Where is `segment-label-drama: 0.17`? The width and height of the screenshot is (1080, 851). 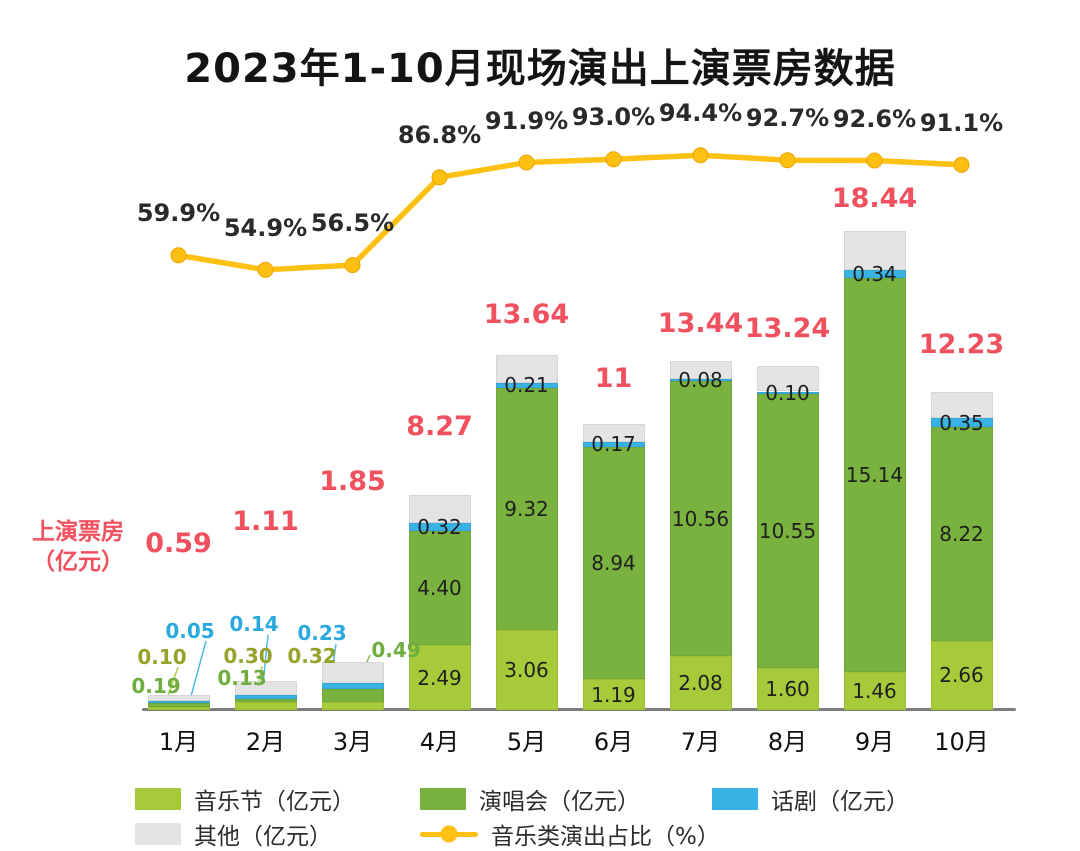 segment-label-drama: 0.17 is located at coordinates (613, 444).